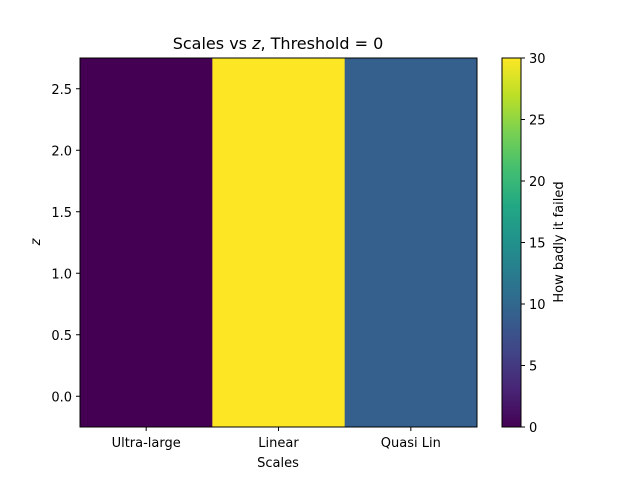 The height and width of the screenshot is (480, 640). Describe the element at coordinates (537, 182) in the screenshot. I see `colorbar-tick-label: 20` at that location.